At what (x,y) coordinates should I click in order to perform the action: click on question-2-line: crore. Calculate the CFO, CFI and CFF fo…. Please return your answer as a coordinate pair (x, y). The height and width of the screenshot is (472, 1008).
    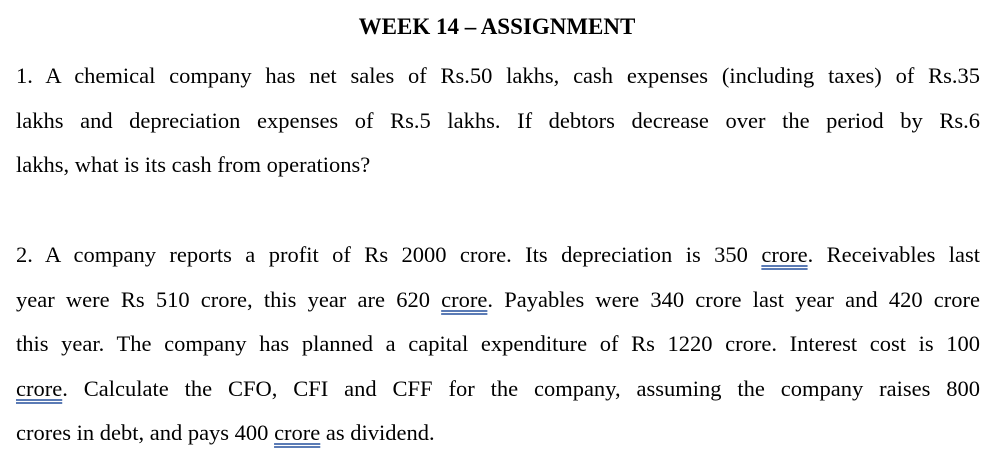
    Looking at the image, I should click on (498, 389).